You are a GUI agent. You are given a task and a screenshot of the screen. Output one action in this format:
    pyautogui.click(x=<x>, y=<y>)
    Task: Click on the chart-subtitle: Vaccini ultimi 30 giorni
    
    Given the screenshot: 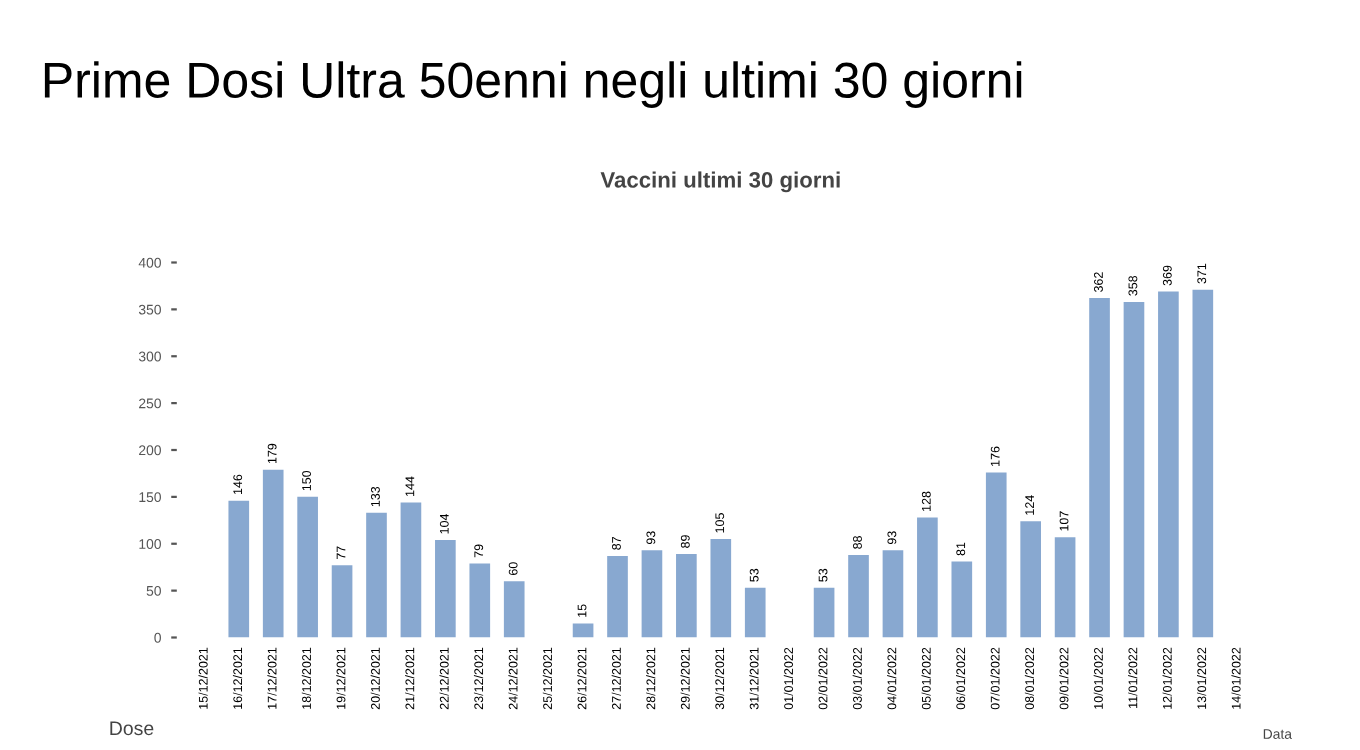 What is the action you would take?
    pyautogui.click(x=720, y=182)
    